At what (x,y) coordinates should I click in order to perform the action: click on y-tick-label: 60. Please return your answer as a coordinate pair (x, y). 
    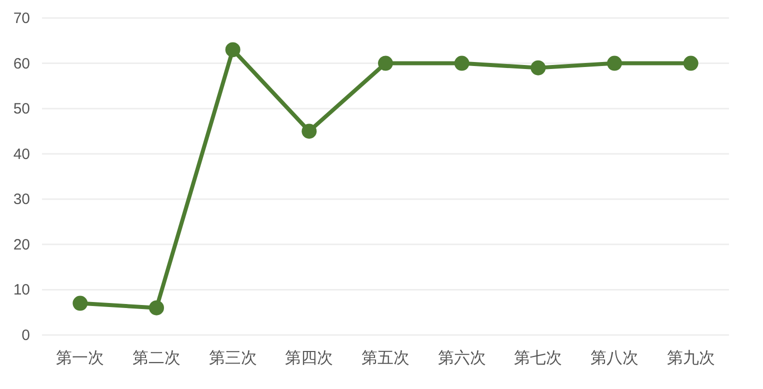
    Looking at the image, I should click on (21, 63).